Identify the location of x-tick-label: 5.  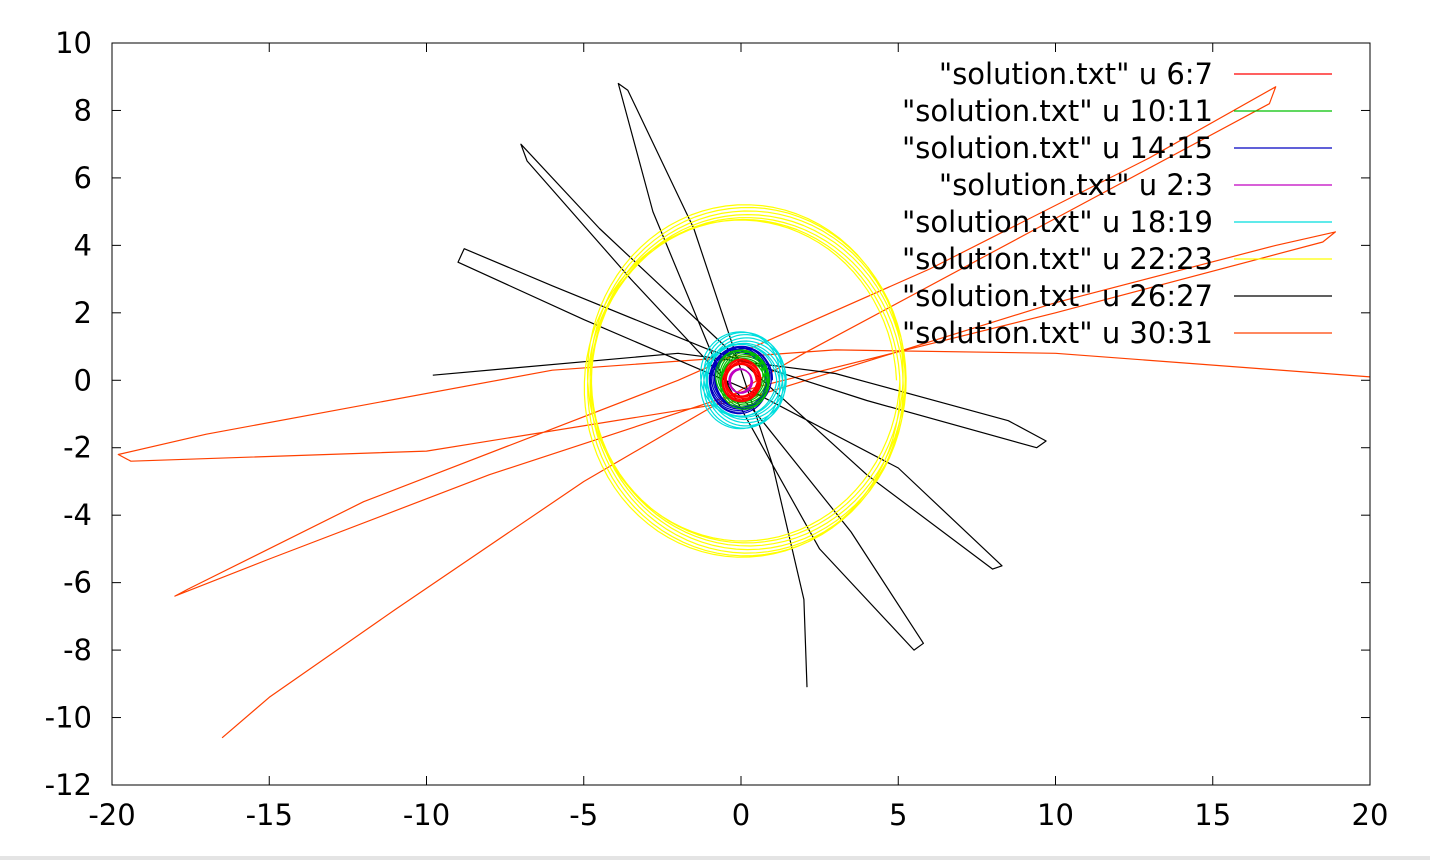
(898, 815).